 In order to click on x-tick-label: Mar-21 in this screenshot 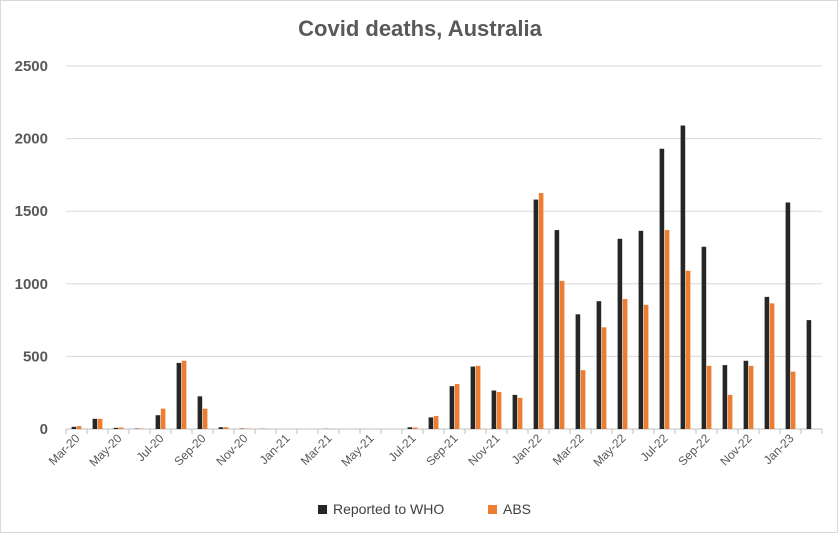, I will do `click(316, 449)`.